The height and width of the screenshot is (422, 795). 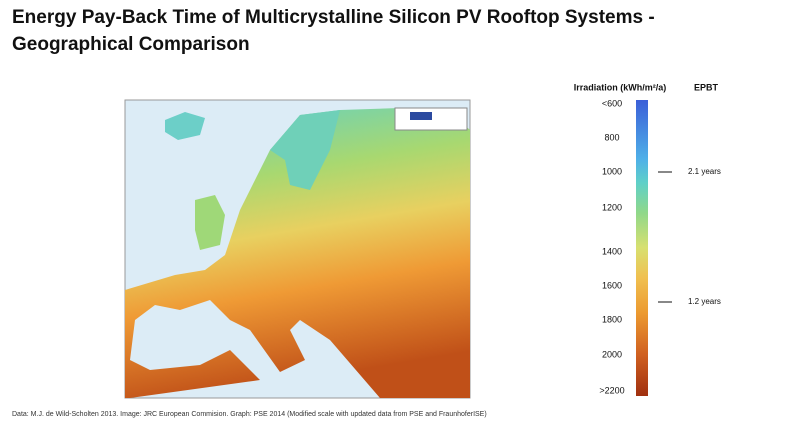 What do you see at coordinates (612, 285) in the screenshot?
I see `scale-label: 1600` at bounding box center [612, 285].